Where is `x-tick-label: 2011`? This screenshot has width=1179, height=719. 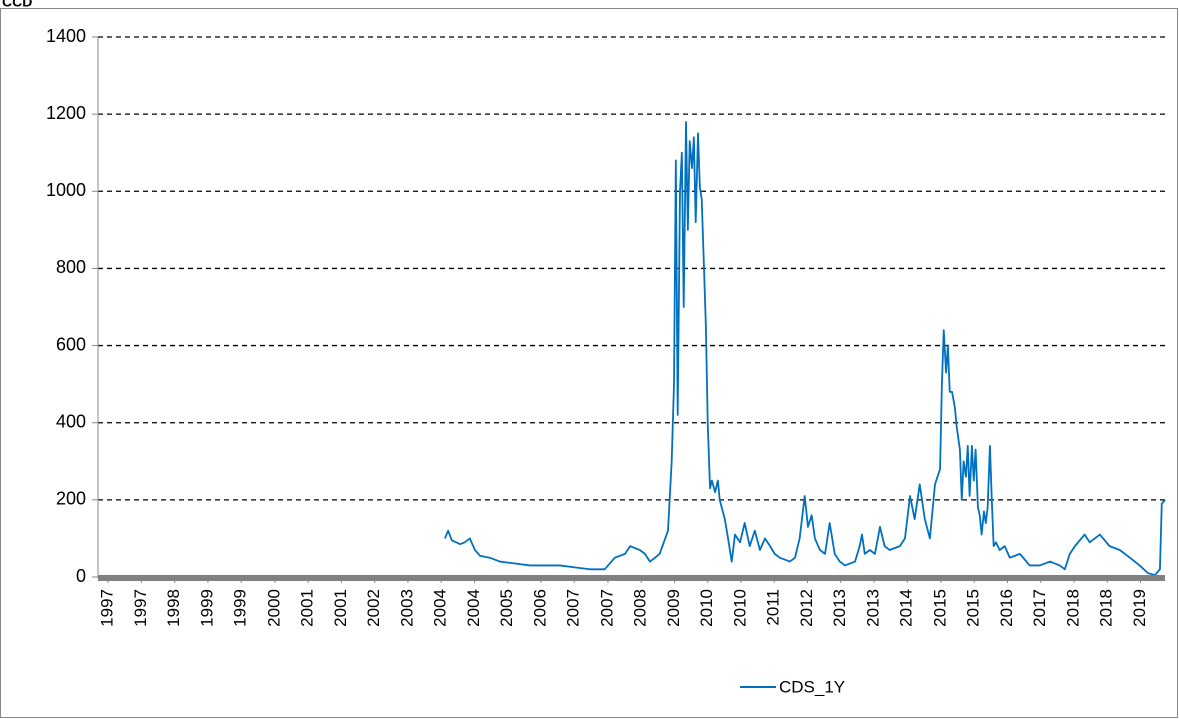
x-tick-label: 2011 is located at coordinates (773, 607).